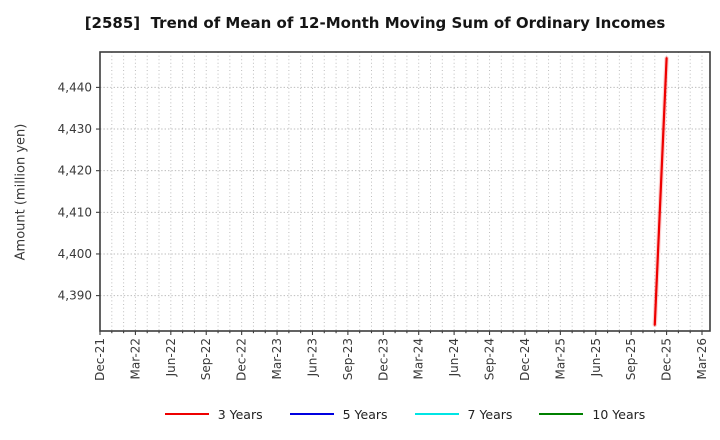  Describe the element at coordinates (311, 414) in the screenshot. I see `legend-line-swatch-5-years` at that location.